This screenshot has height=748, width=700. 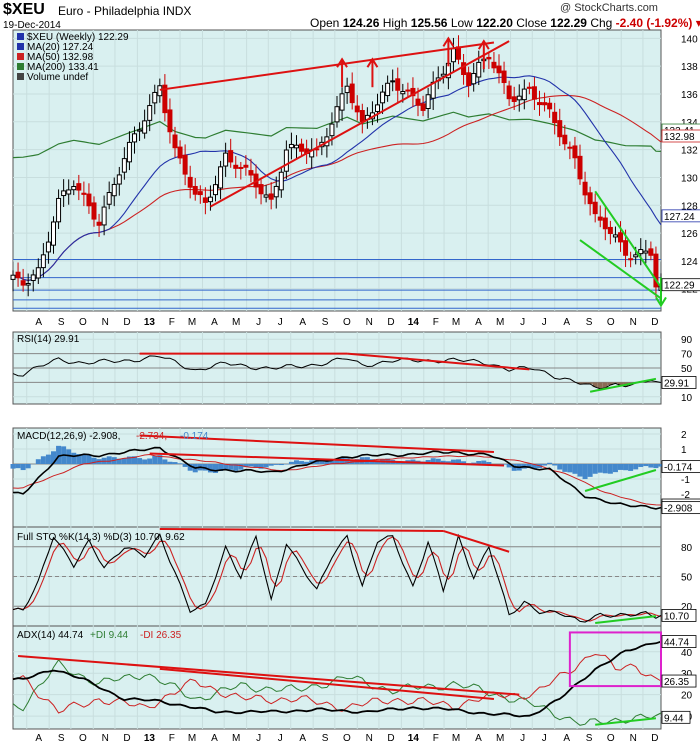 What do you see at coordinates (337, 372) in the screenshot?
I see `rsi-line` at bounding box center [337, 372].